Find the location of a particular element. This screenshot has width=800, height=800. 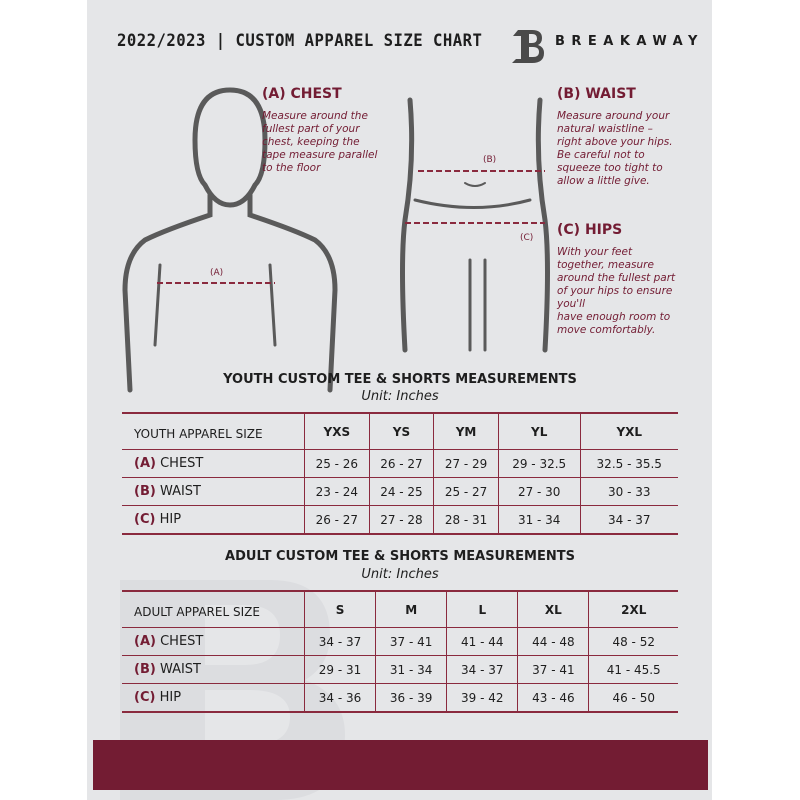

line: to the floor is located at coordinates (291, 168).